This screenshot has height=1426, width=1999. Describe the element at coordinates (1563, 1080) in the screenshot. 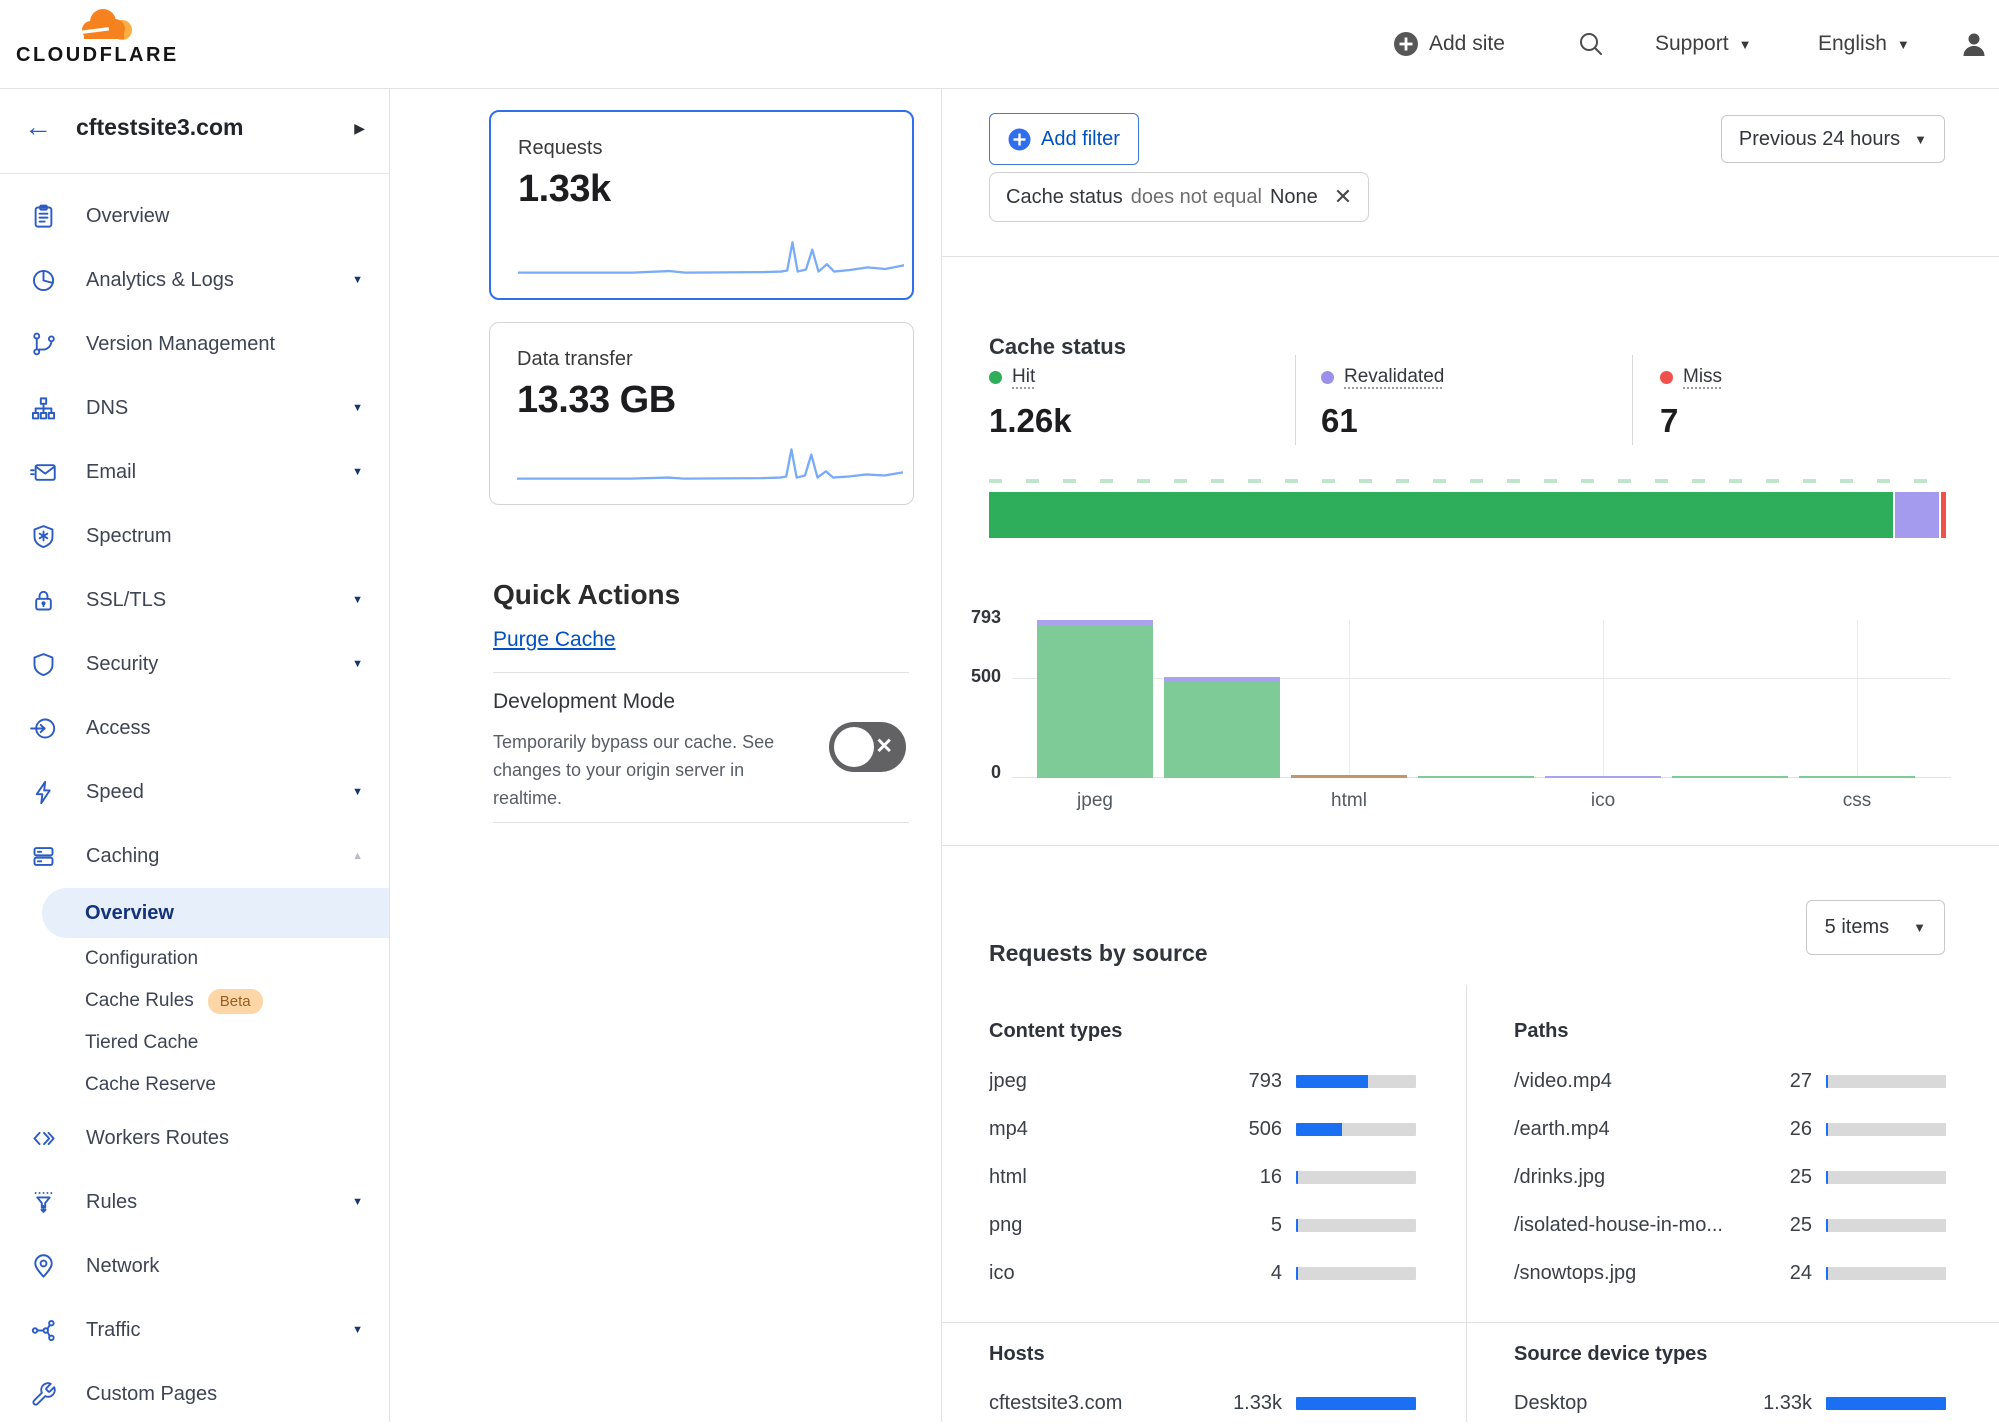

I see `row-label: /video.mp4` at that location.